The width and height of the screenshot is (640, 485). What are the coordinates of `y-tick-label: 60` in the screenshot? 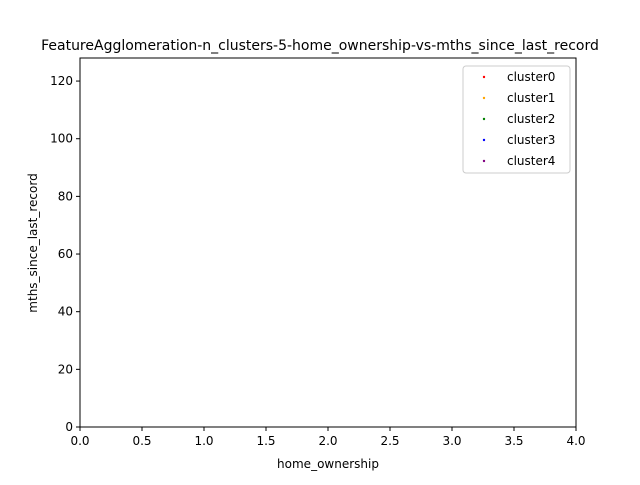 It's located at (65, 254).